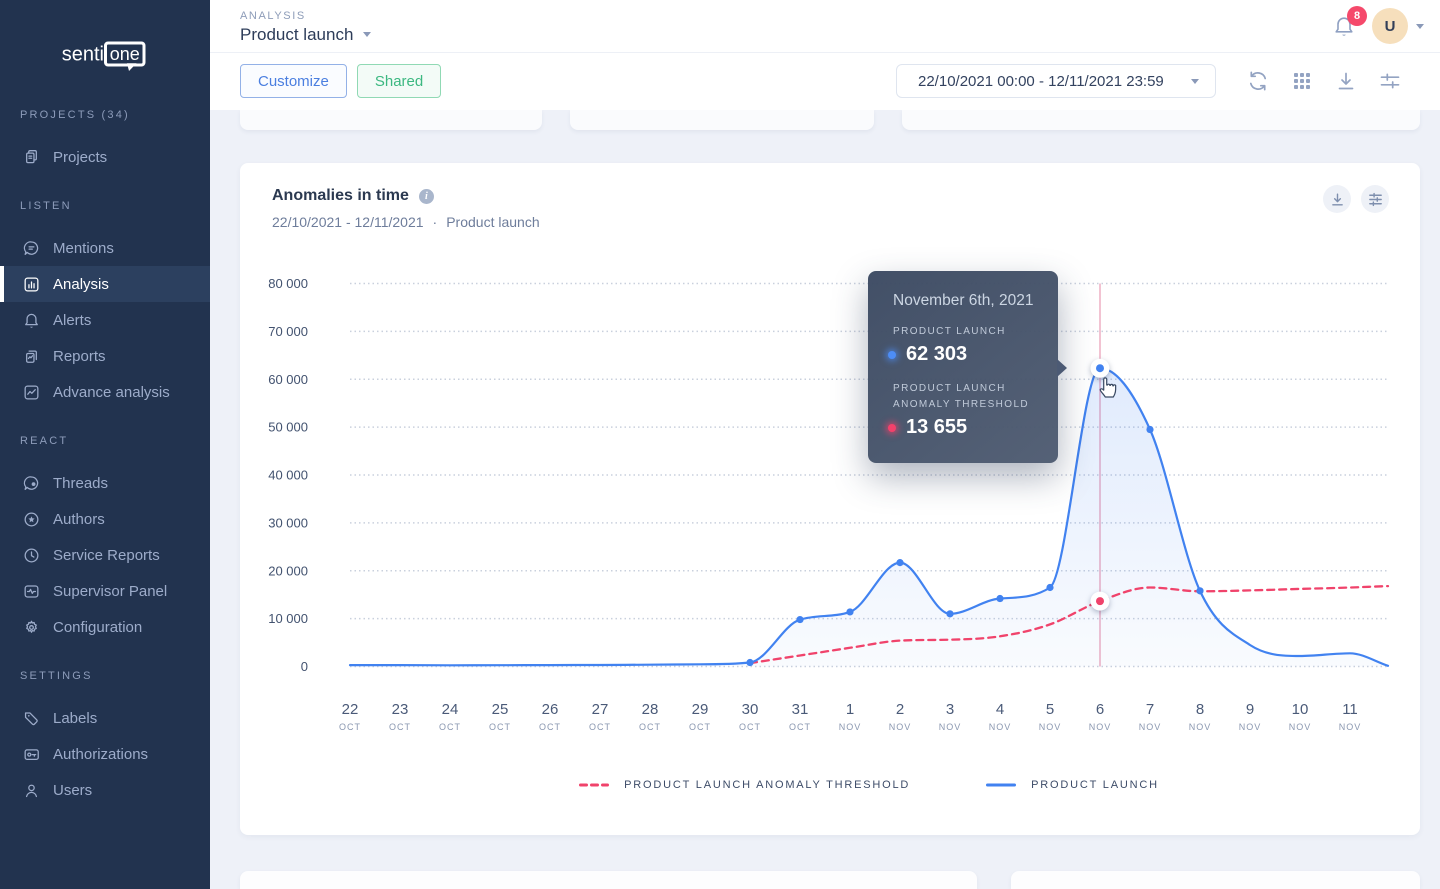  What do you see at coordinates (963, 300) in the screenshot?
I see `tooltip-date: November 6th, 2021` at bounding box center [963, 300].